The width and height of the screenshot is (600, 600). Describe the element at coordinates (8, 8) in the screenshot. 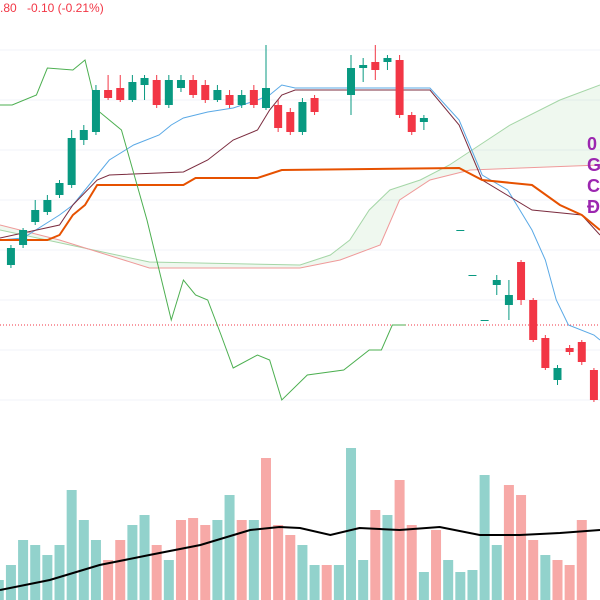

I see `header-price: .80` at that location.